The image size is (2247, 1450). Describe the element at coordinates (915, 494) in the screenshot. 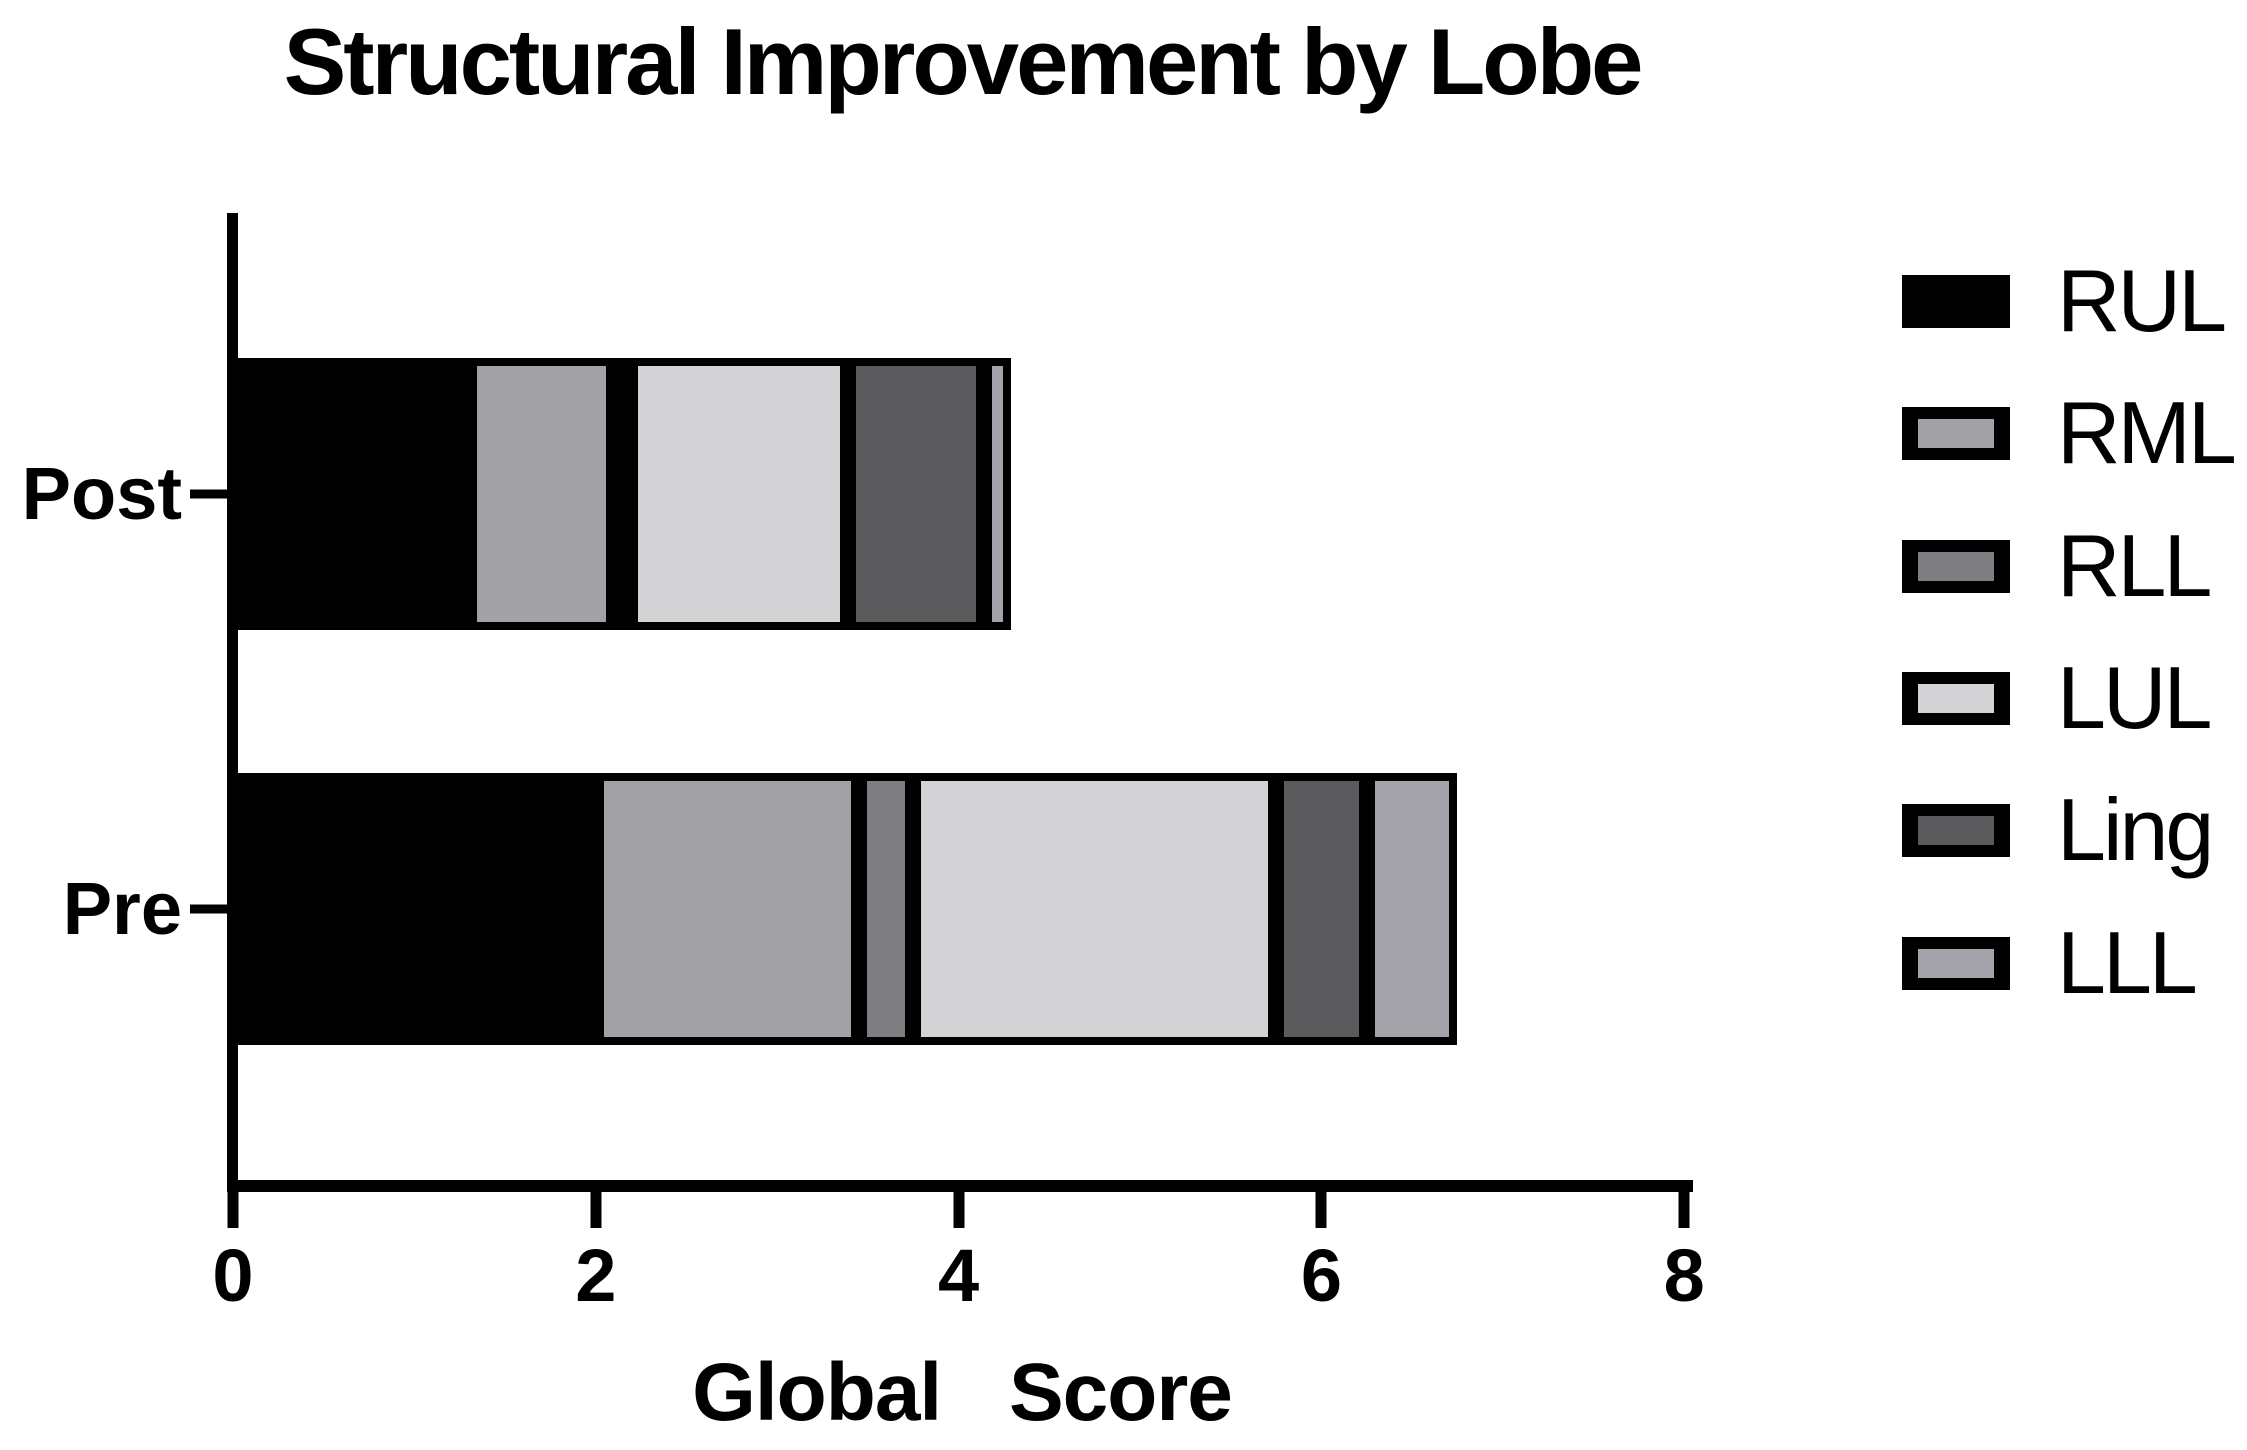

I see `bar-segment-post-ling` at that location.